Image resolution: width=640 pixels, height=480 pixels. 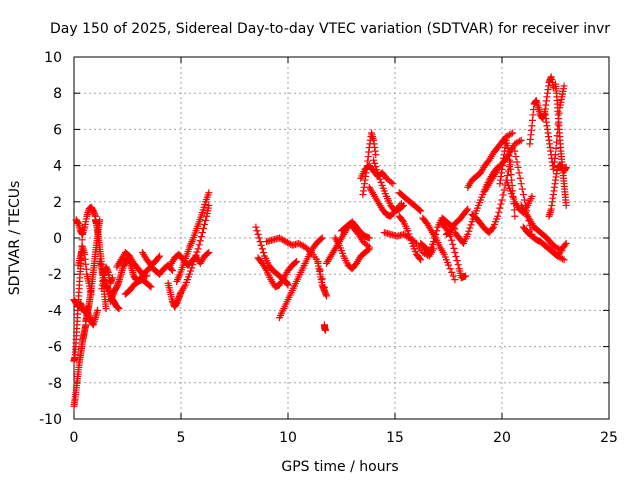 I want to click on series-trace-ae-13.8-15.3, so click(x=385, y=201).